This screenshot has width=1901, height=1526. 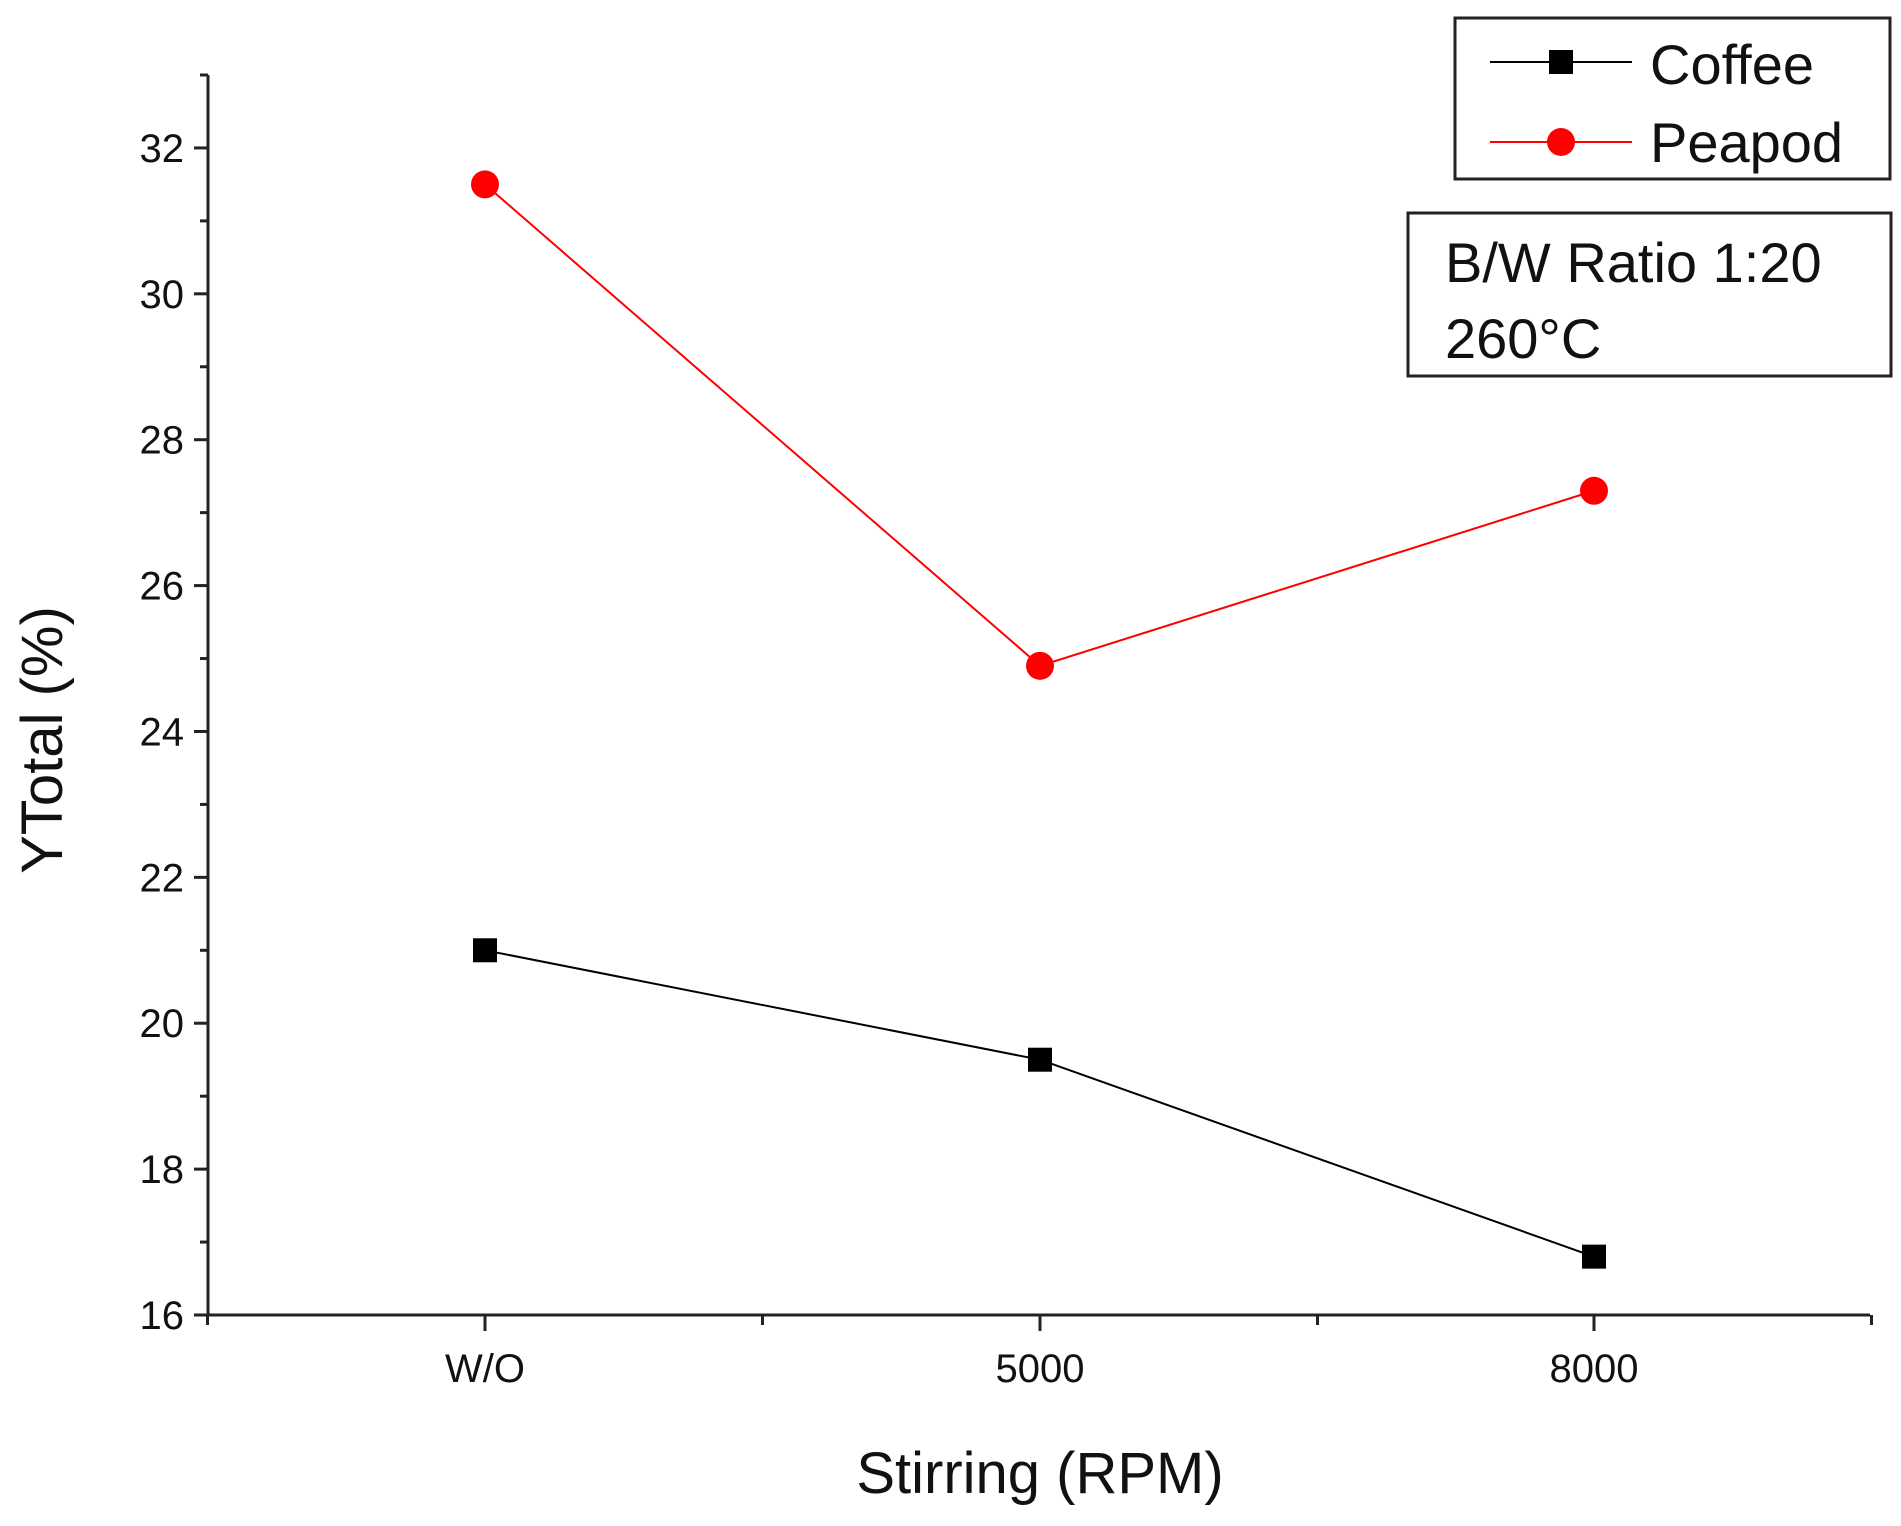 What do you see at coordinates (162, 587) in the screenshot?
I see `y-tick-label: 26` at bounding box center [162, 587].